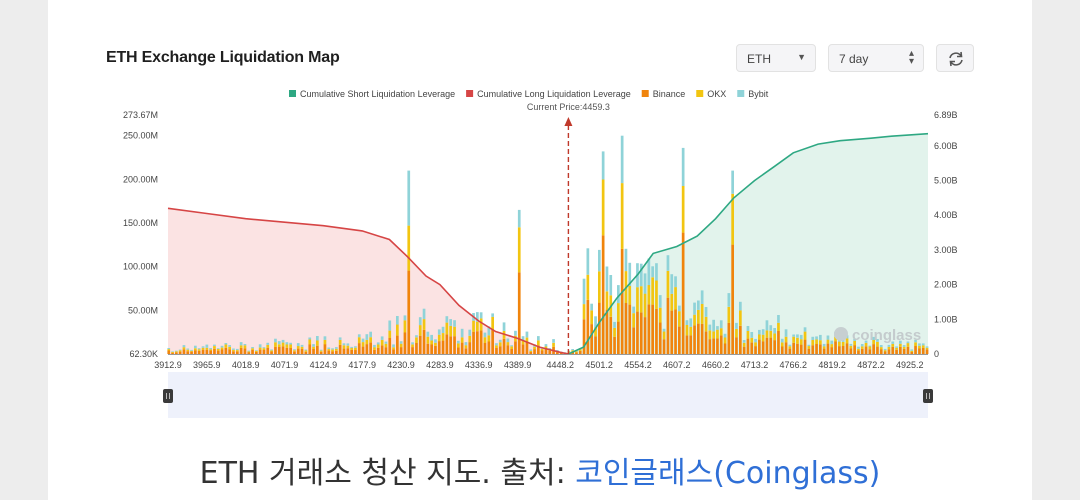  Describe the element at coordinates (928, 396) in the screenshot. I see `slider-handle-right` at that location.